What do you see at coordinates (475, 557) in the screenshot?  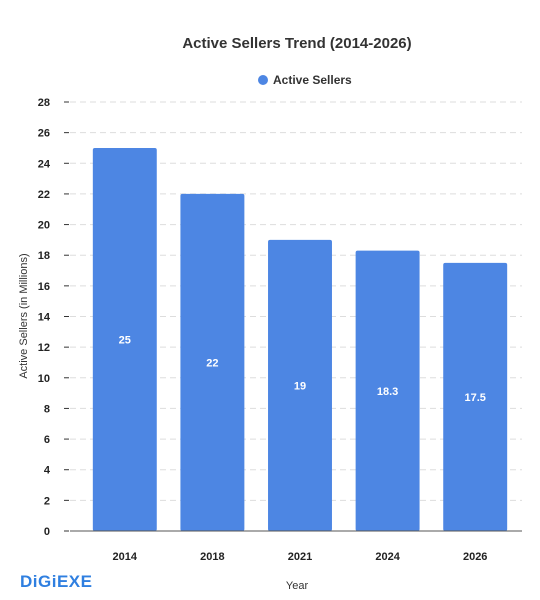 I see `x-tick-label: 2026` at bounding box center [475, 557].